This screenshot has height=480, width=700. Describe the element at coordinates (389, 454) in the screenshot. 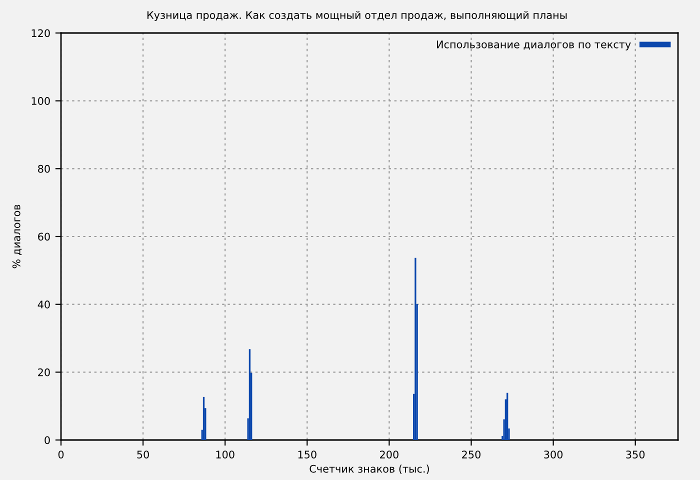

I see `x-tick-label: 200` at that location.